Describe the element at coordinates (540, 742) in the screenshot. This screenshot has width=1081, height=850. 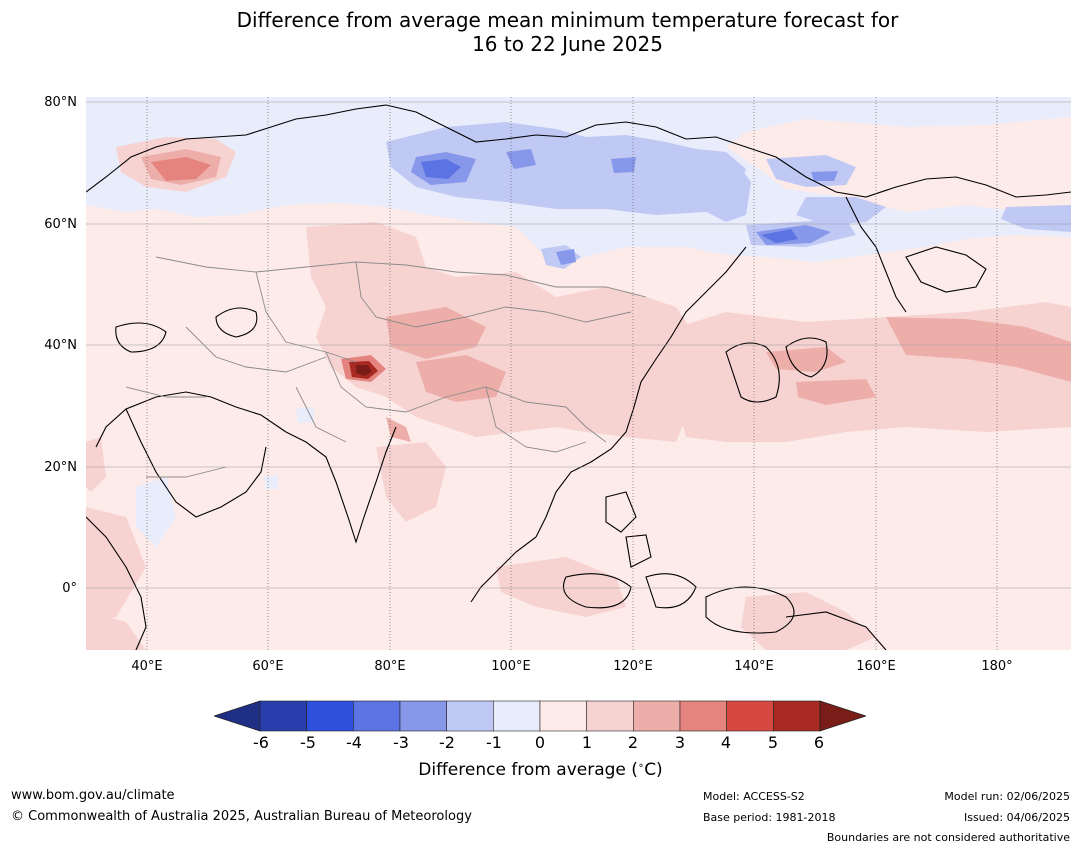
I see `colorbar-tick: 0` at that location.